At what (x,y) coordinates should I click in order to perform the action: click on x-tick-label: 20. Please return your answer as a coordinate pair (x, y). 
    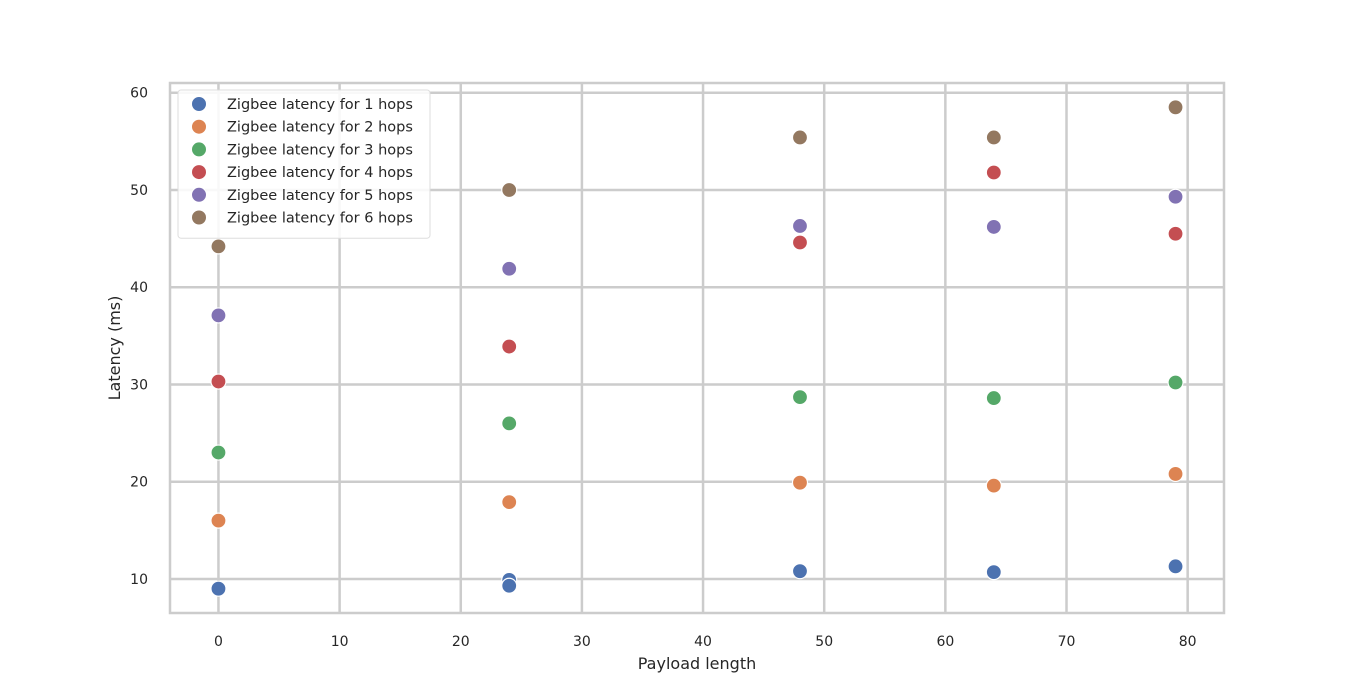
    Looking at the image, I should click on (461, 642).